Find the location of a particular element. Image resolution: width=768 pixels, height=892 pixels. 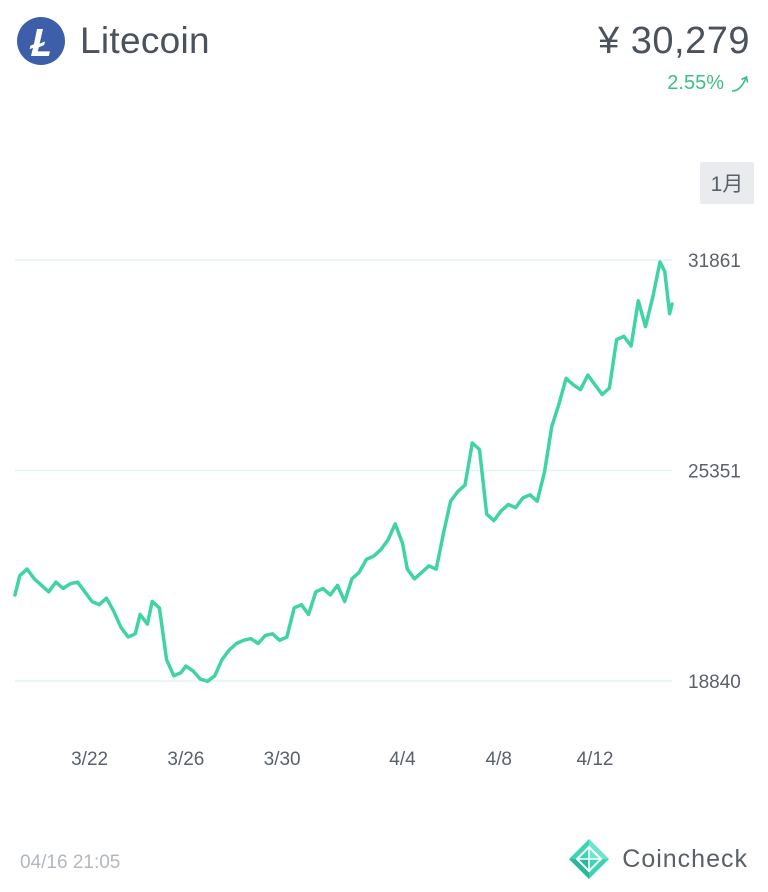

coin-name: Litecoin is located at coordinates (145, 40).